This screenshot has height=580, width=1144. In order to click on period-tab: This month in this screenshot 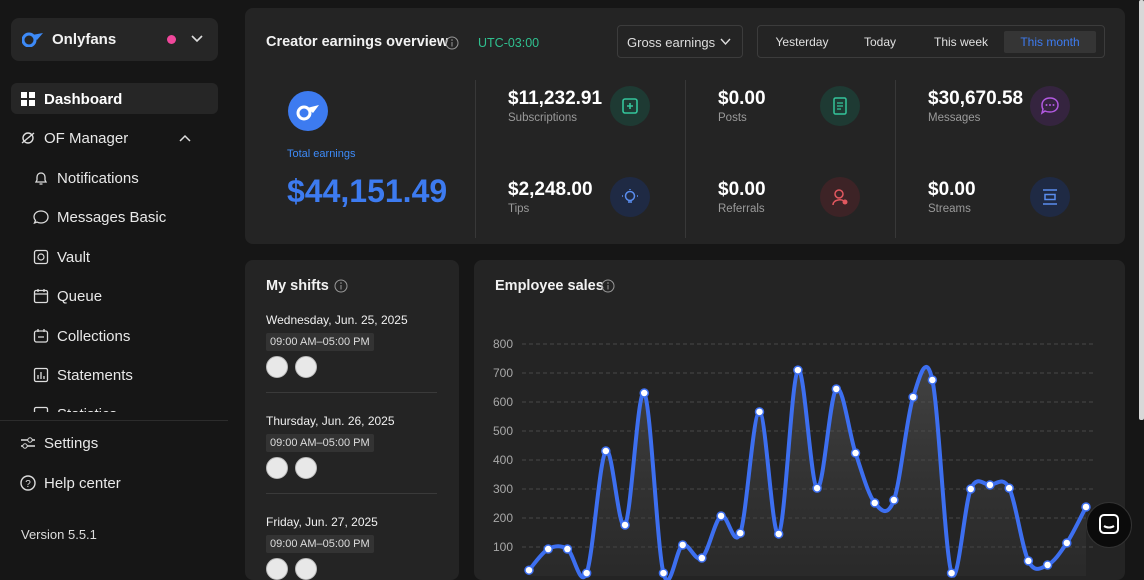, I will do `click(1050, 42)`.